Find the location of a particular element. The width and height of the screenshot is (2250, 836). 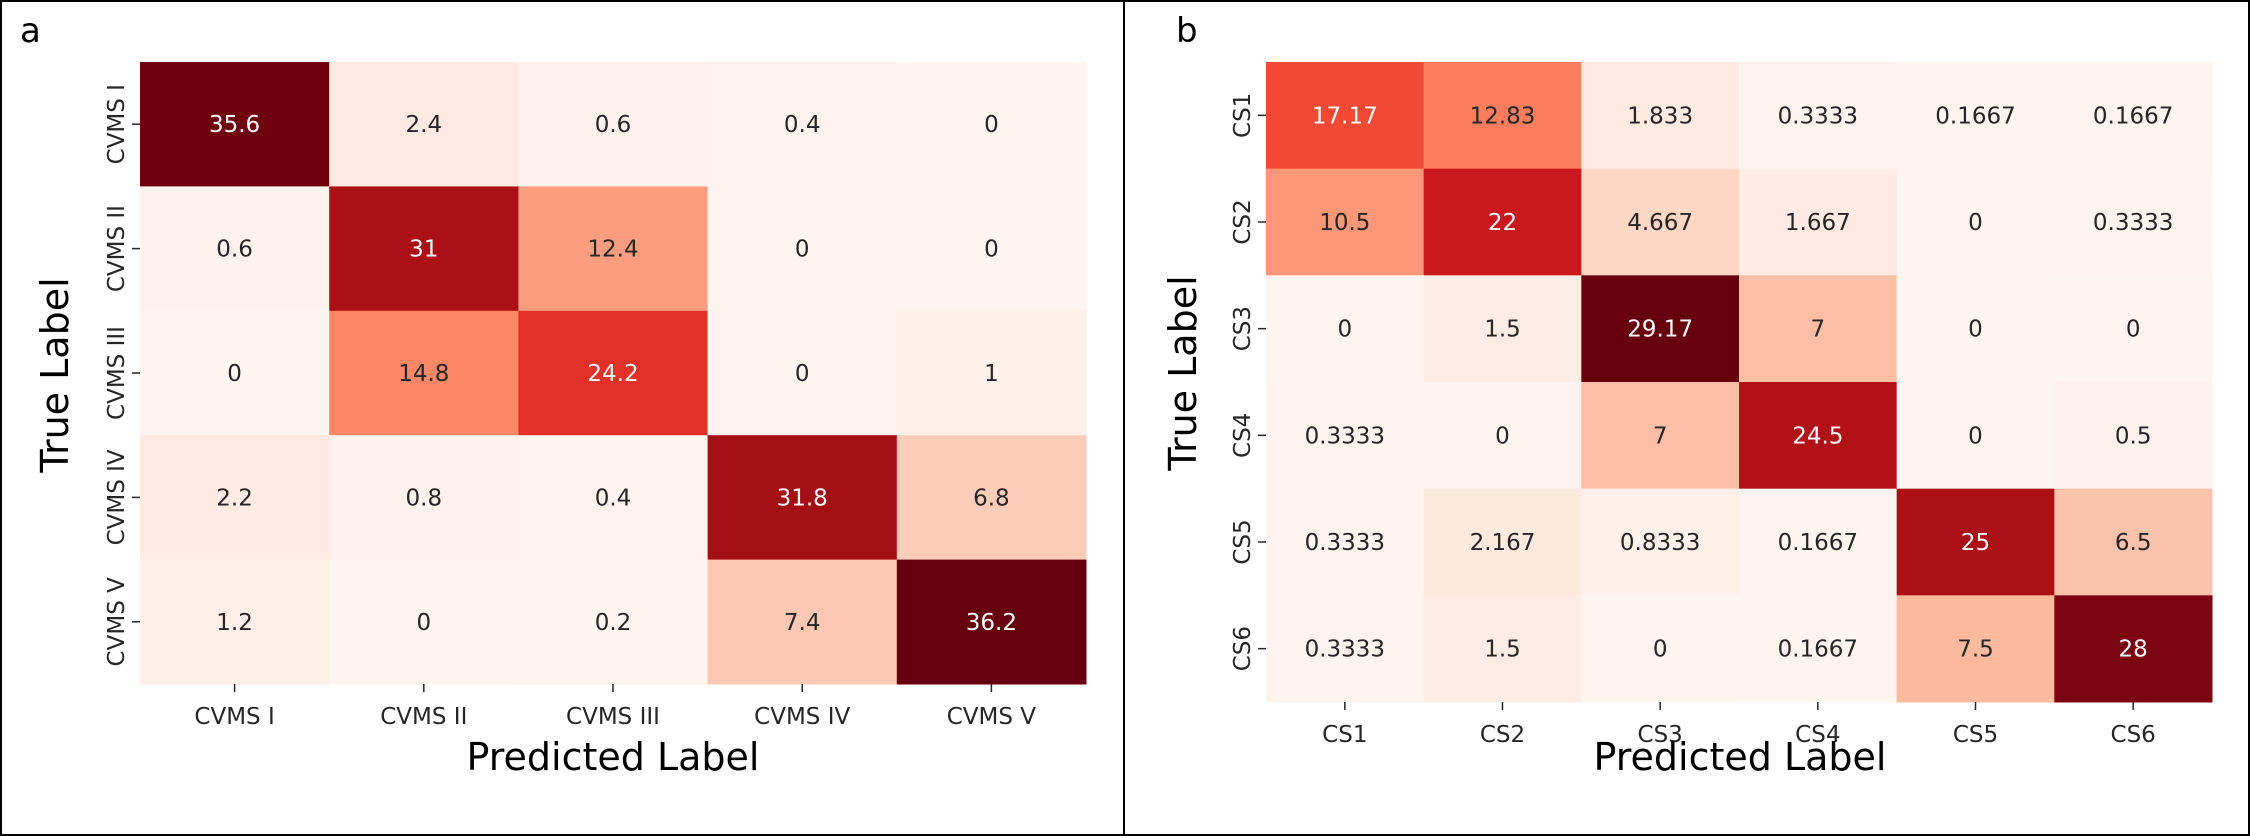

cell-value-label: 14.8 is located at coordinates (423, 374).